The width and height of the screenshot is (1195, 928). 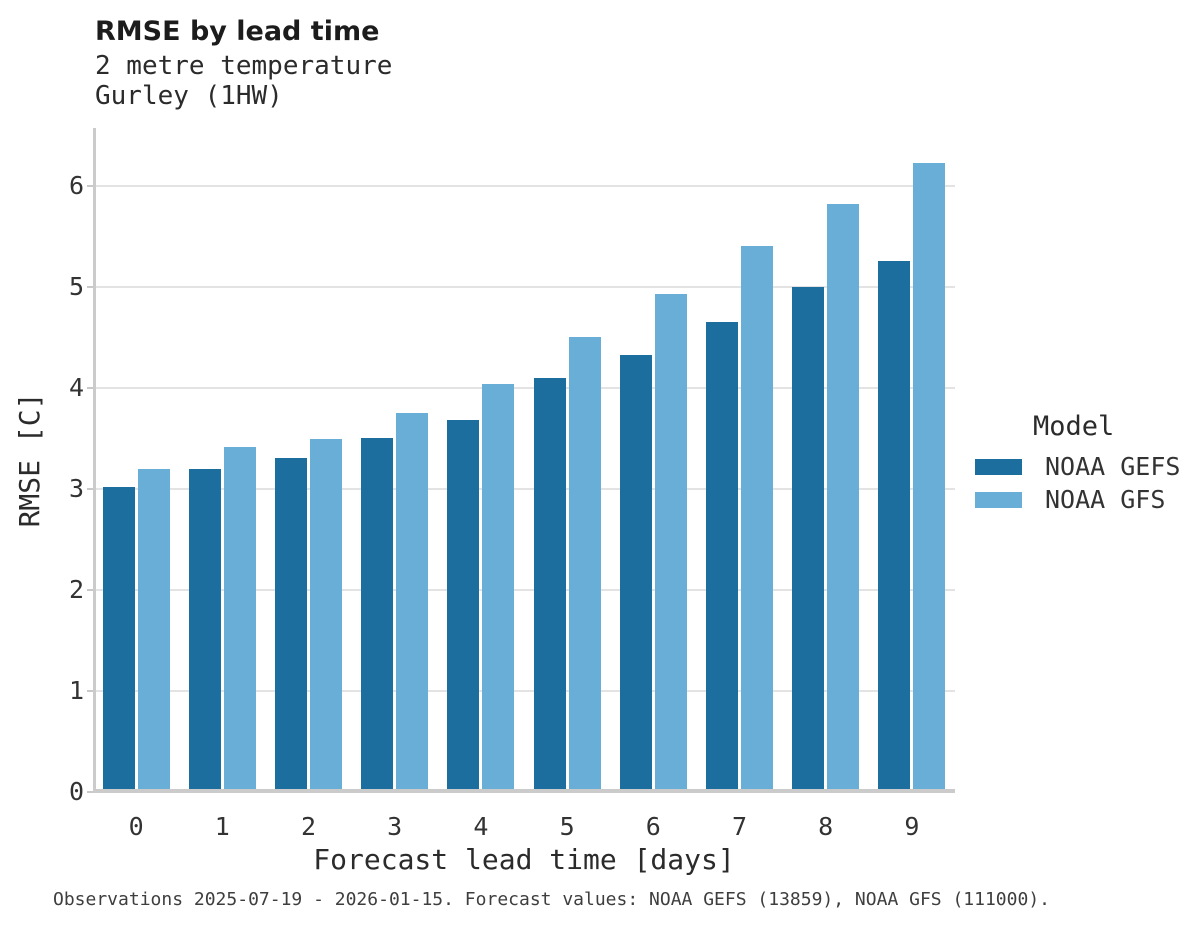 What do you see at coordinates (222, 826) in the screenshot?
I see `x-tick-label-1: 1` at bounding box center [222, 826].